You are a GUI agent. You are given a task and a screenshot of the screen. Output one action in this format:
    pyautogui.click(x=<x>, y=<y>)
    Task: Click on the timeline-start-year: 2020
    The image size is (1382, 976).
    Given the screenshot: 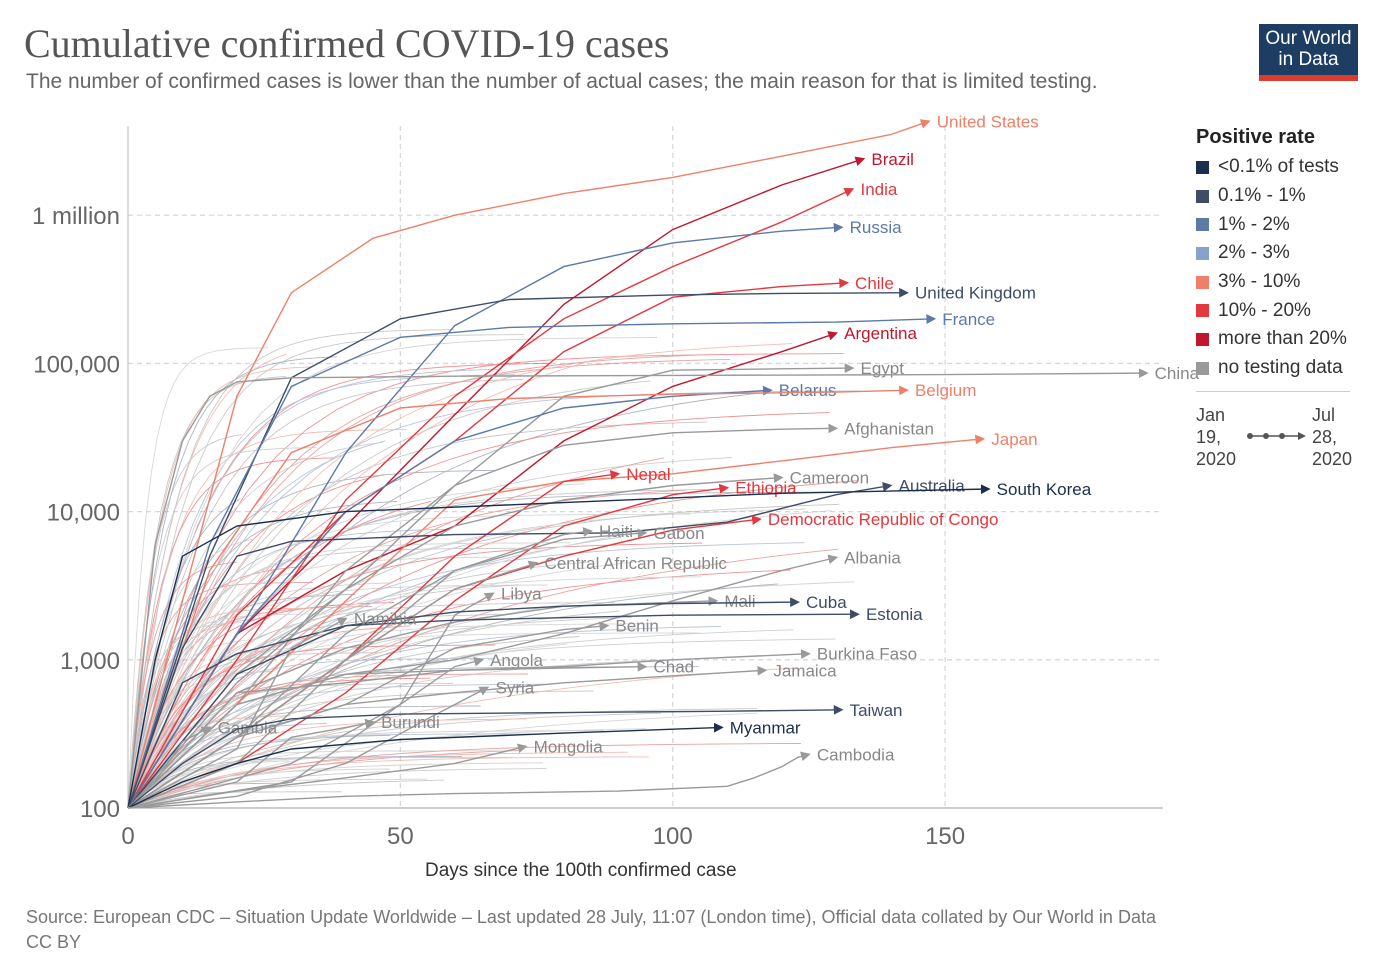 What is the action you would take?
    pyautogui.click(x=1216, y=459)
    